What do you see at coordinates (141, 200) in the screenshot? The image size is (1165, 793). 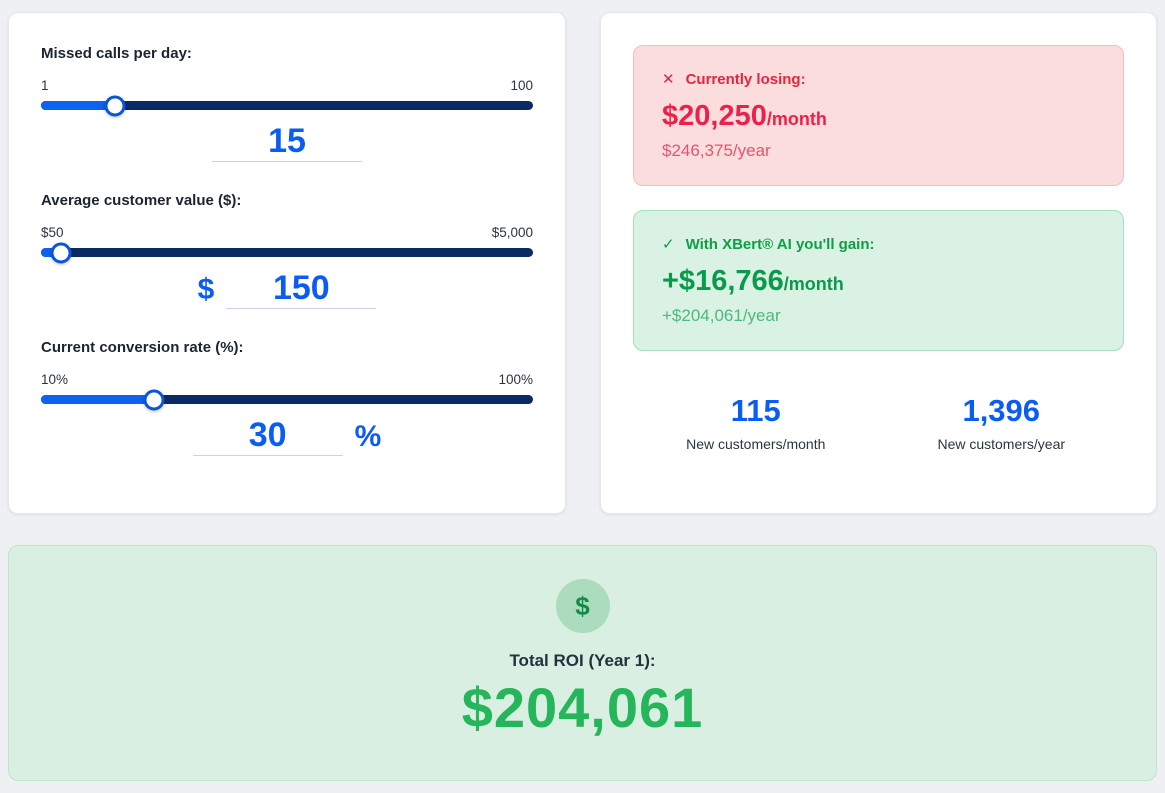 I see `customer-value-label: Average customer value ($):` at bounding box center [141, 200].